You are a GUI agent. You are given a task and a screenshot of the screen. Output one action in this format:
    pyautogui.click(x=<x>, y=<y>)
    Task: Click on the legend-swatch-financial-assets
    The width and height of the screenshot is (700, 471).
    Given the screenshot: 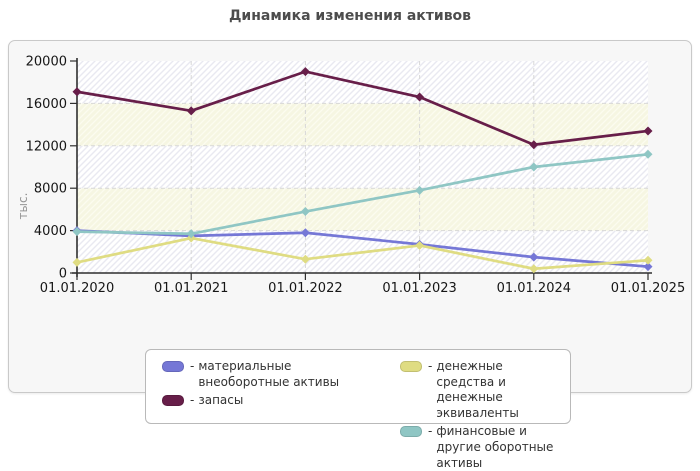 What is the action you would take?
    pyautogui.click(x=411, y=432)
    